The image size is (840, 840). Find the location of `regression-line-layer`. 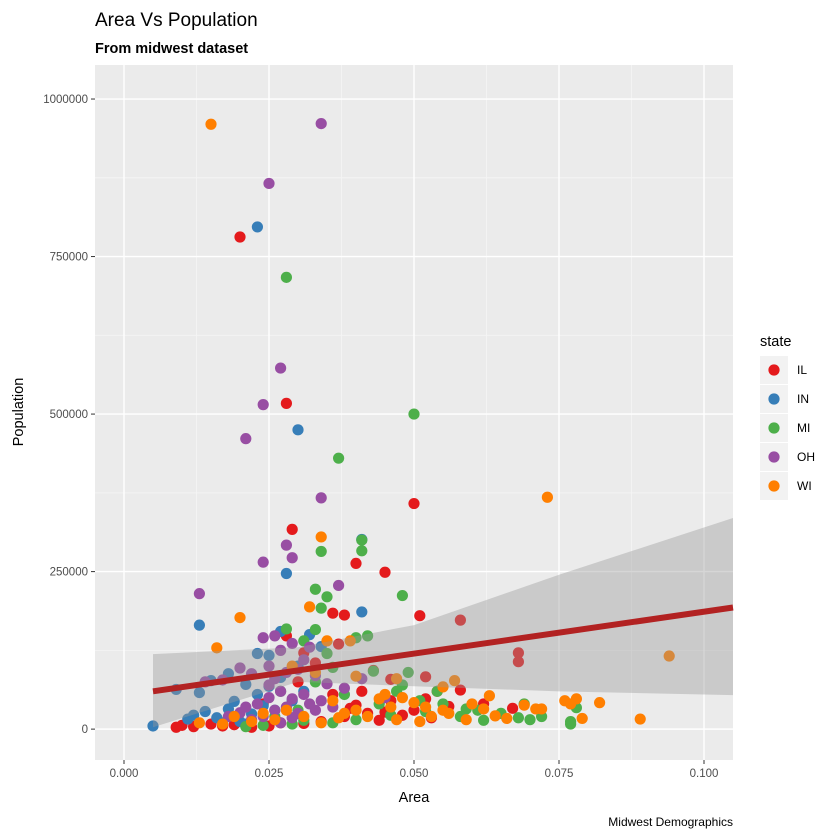

regression-line-layer is located at coordinates (443, 649).